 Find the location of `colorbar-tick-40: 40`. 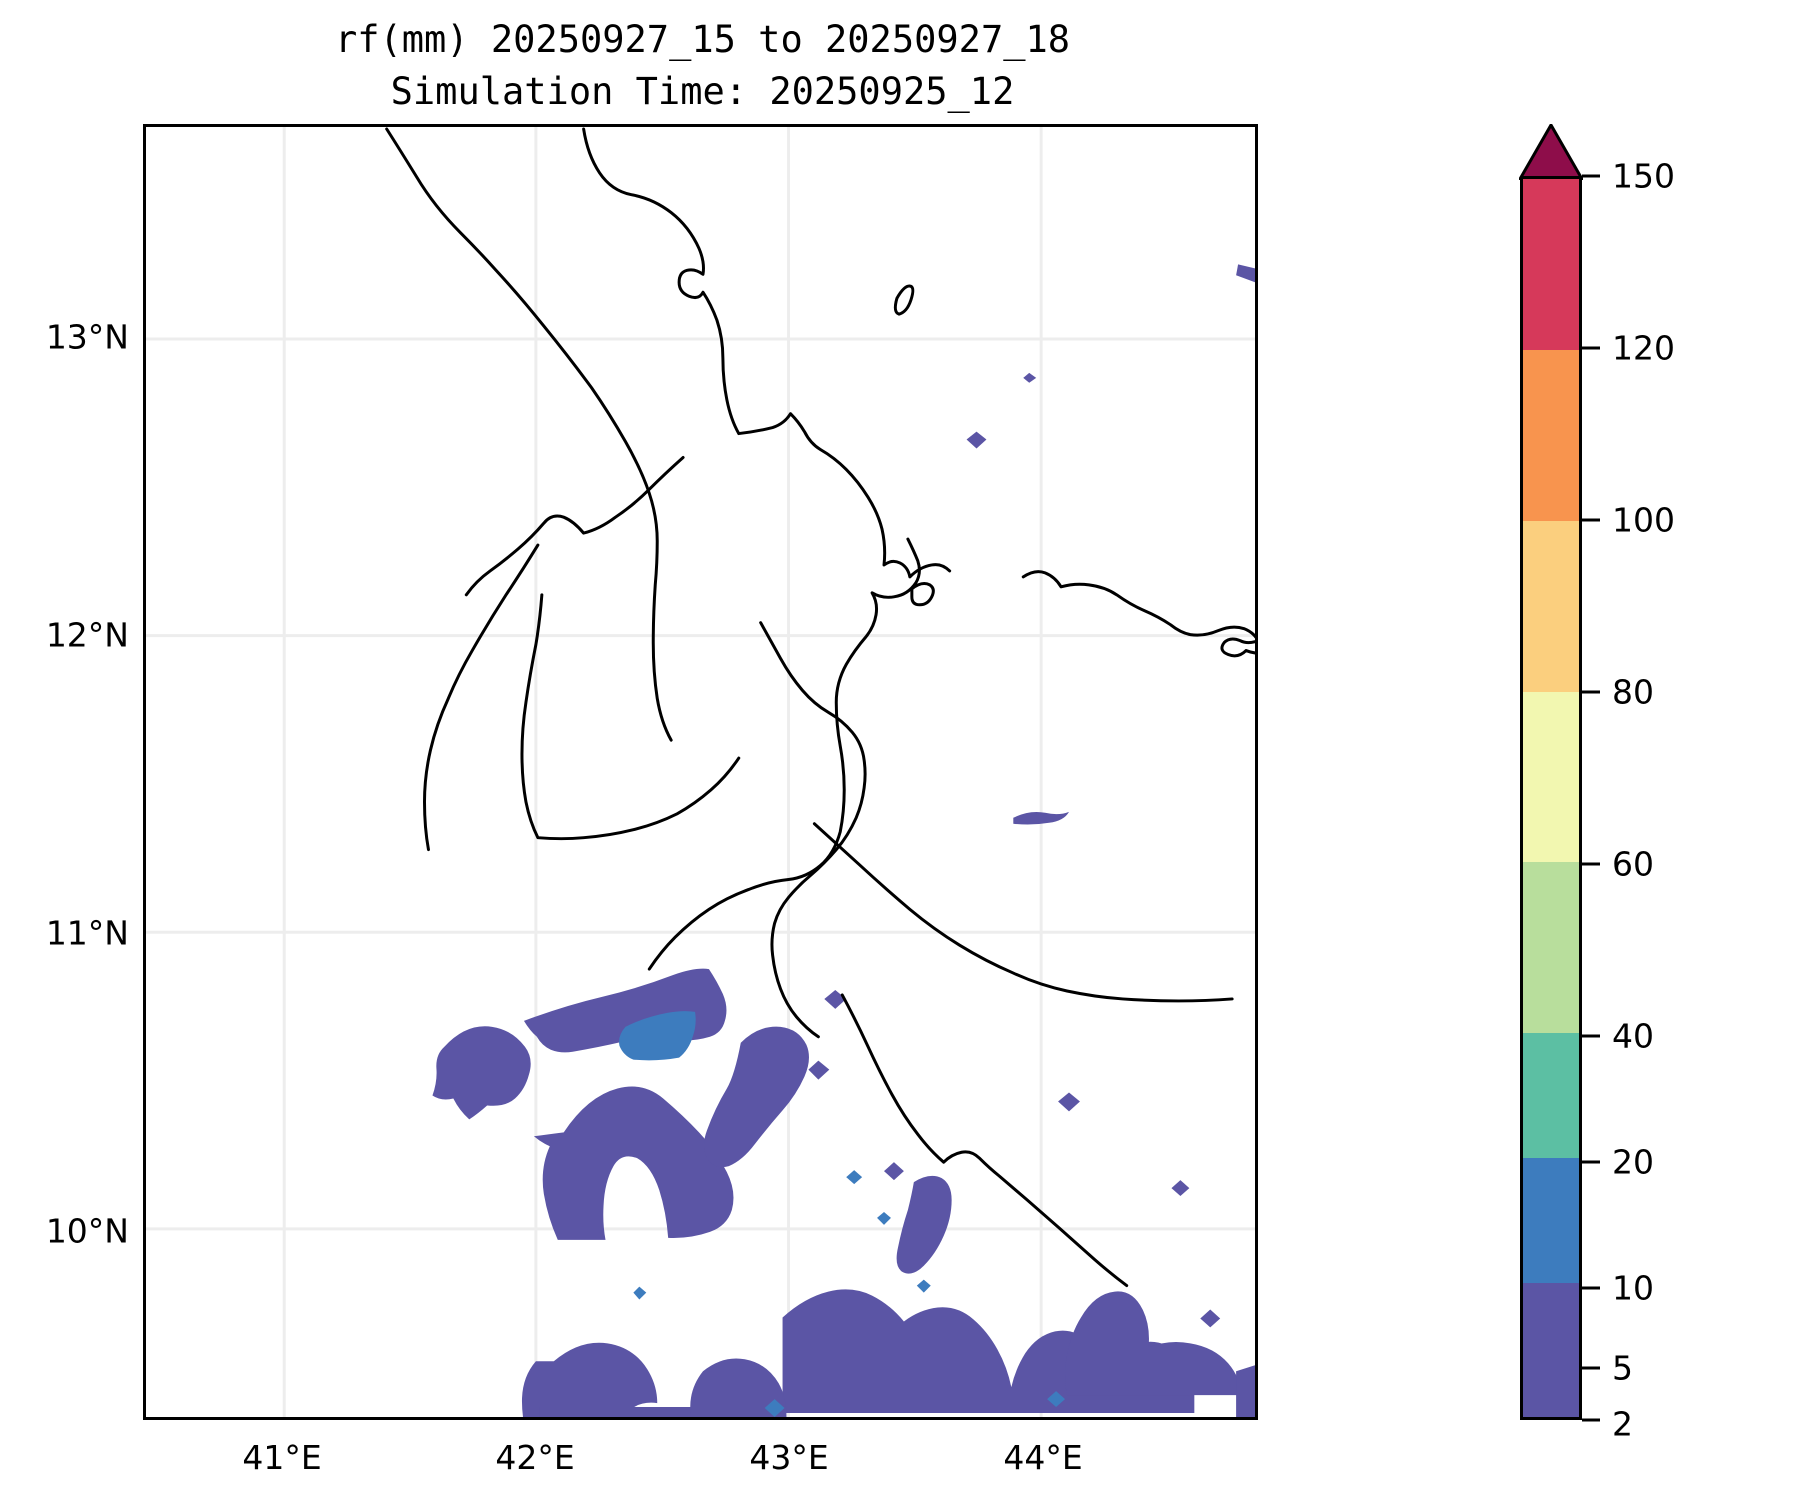

colorbar-tick-40: 40 is located at coordinates (1633, 1036).